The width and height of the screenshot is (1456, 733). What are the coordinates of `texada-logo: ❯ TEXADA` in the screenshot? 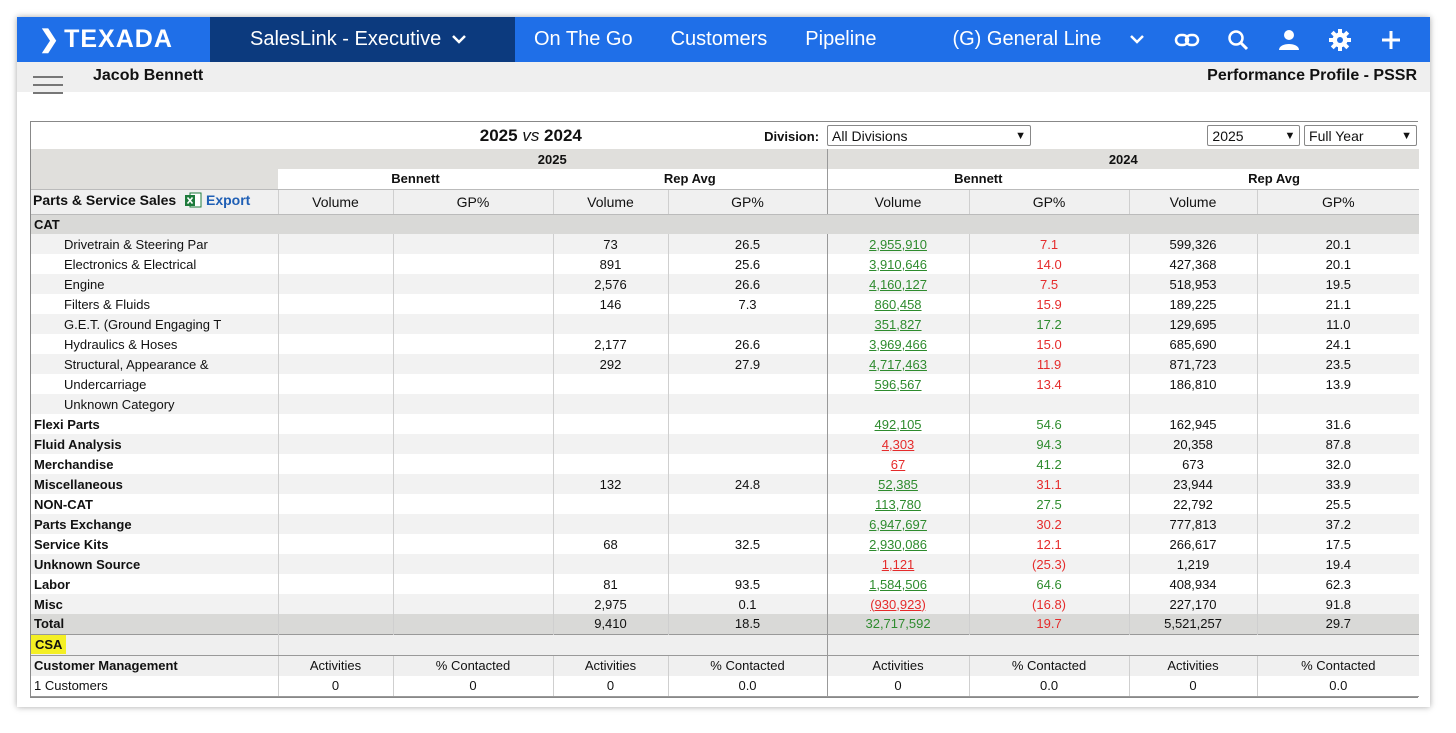 It's located at (113, 39).